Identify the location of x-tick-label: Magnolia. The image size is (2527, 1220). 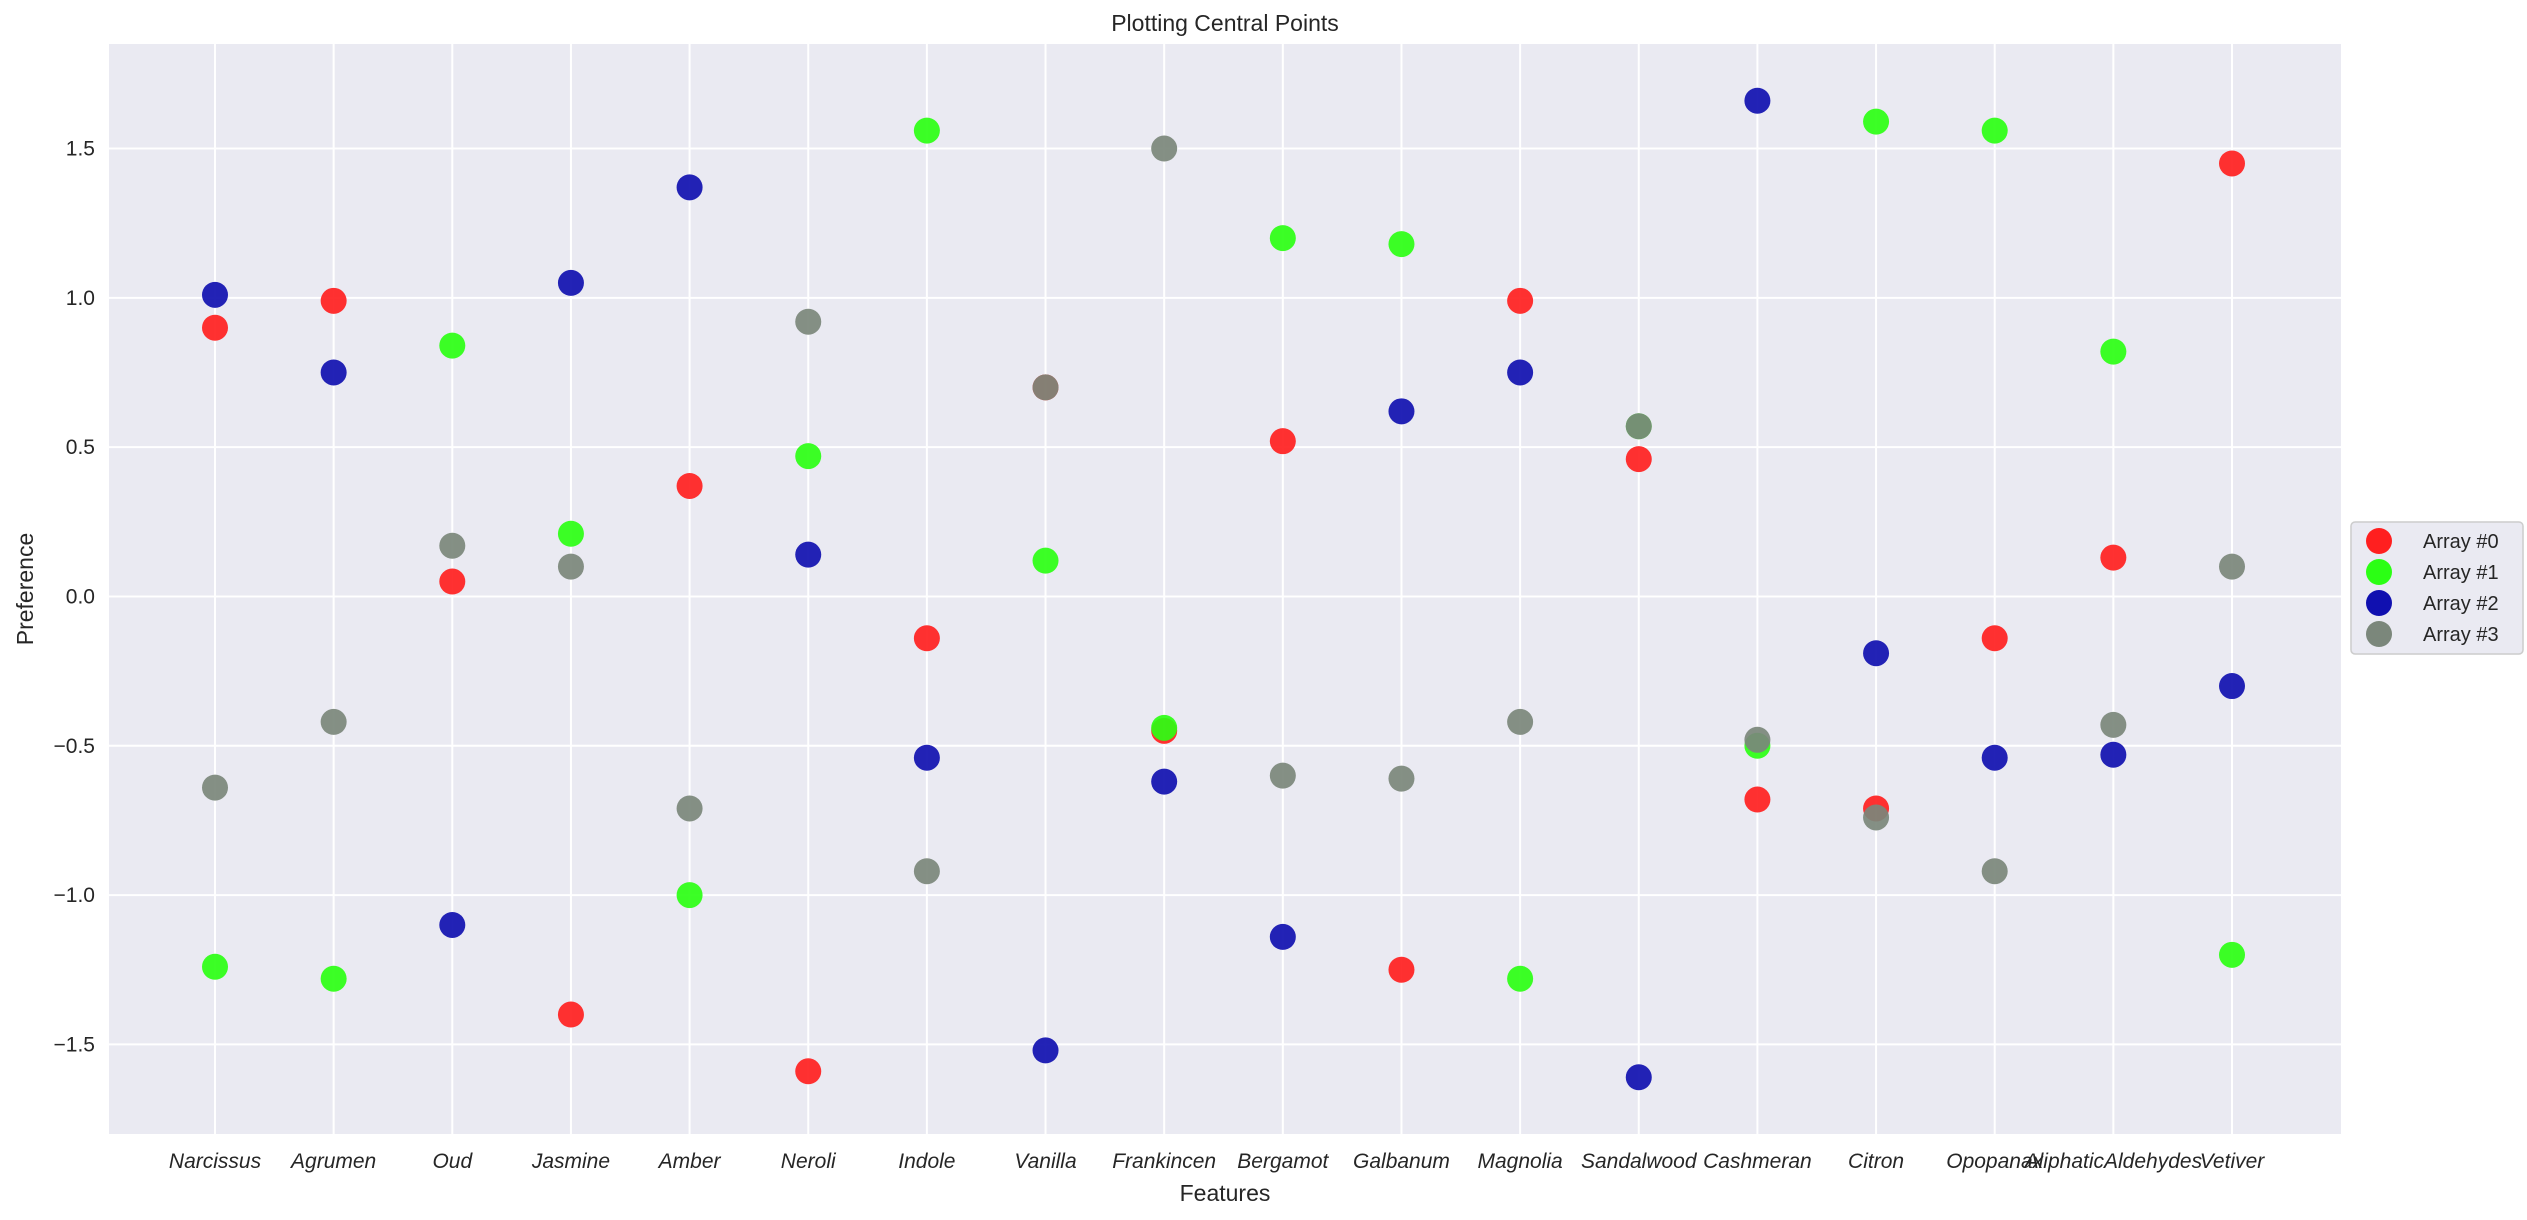
(1520, 1161).